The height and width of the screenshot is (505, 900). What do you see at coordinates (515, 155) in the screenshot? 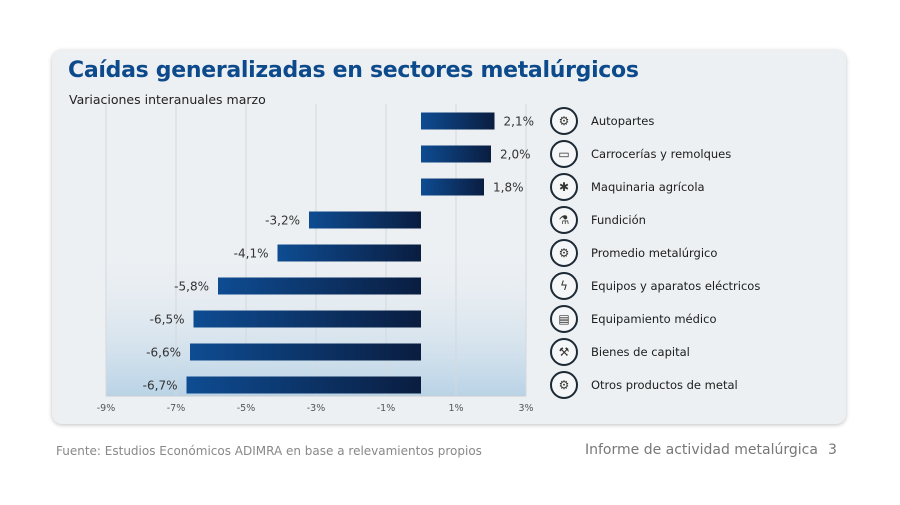
I see `data-label: 2,0%` at bounding box center [515, 155].